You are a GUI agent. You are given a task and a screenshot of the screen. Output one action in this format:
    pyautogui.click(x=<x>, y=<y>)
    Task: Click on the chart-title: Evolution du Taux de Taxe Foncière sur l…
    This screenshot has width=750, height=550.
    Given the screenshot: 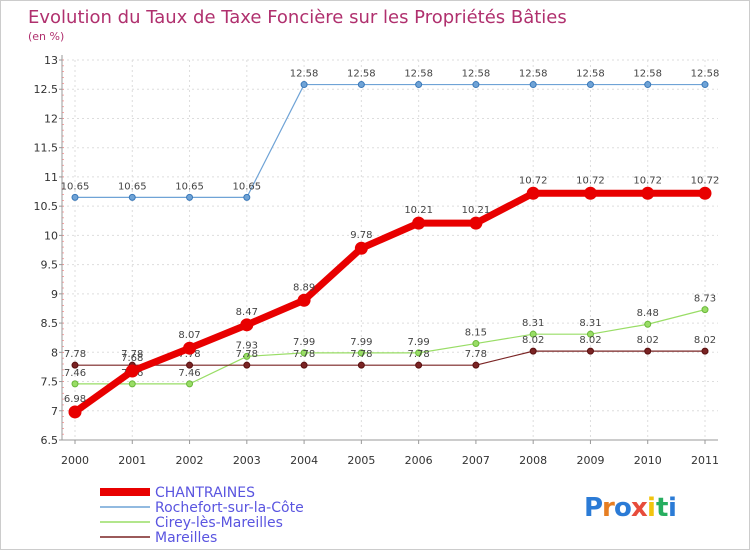 What is the action you would take?
    pyautogui.click(x=297, y=17)
    